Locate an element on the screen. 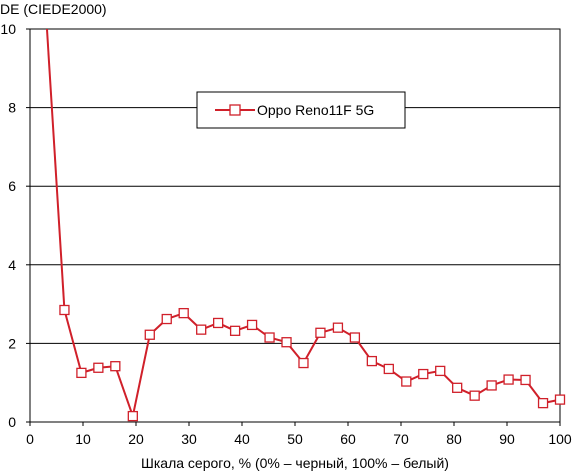 The width and height of the screenshot is (573, 472). x-tick-label: 10 is located at coordinates (83, 439).